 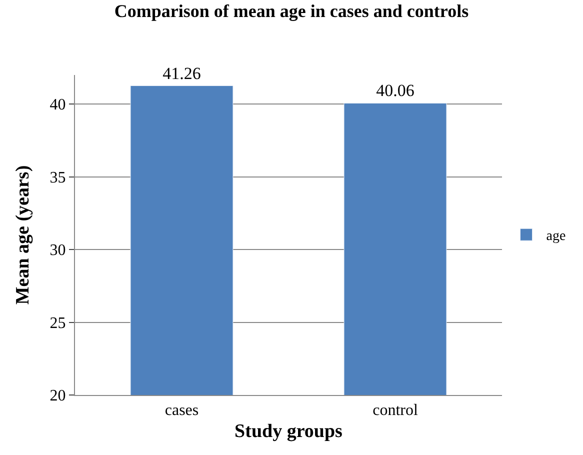 I want to click on x-tick-label: cases, so click(x=181, y=411).